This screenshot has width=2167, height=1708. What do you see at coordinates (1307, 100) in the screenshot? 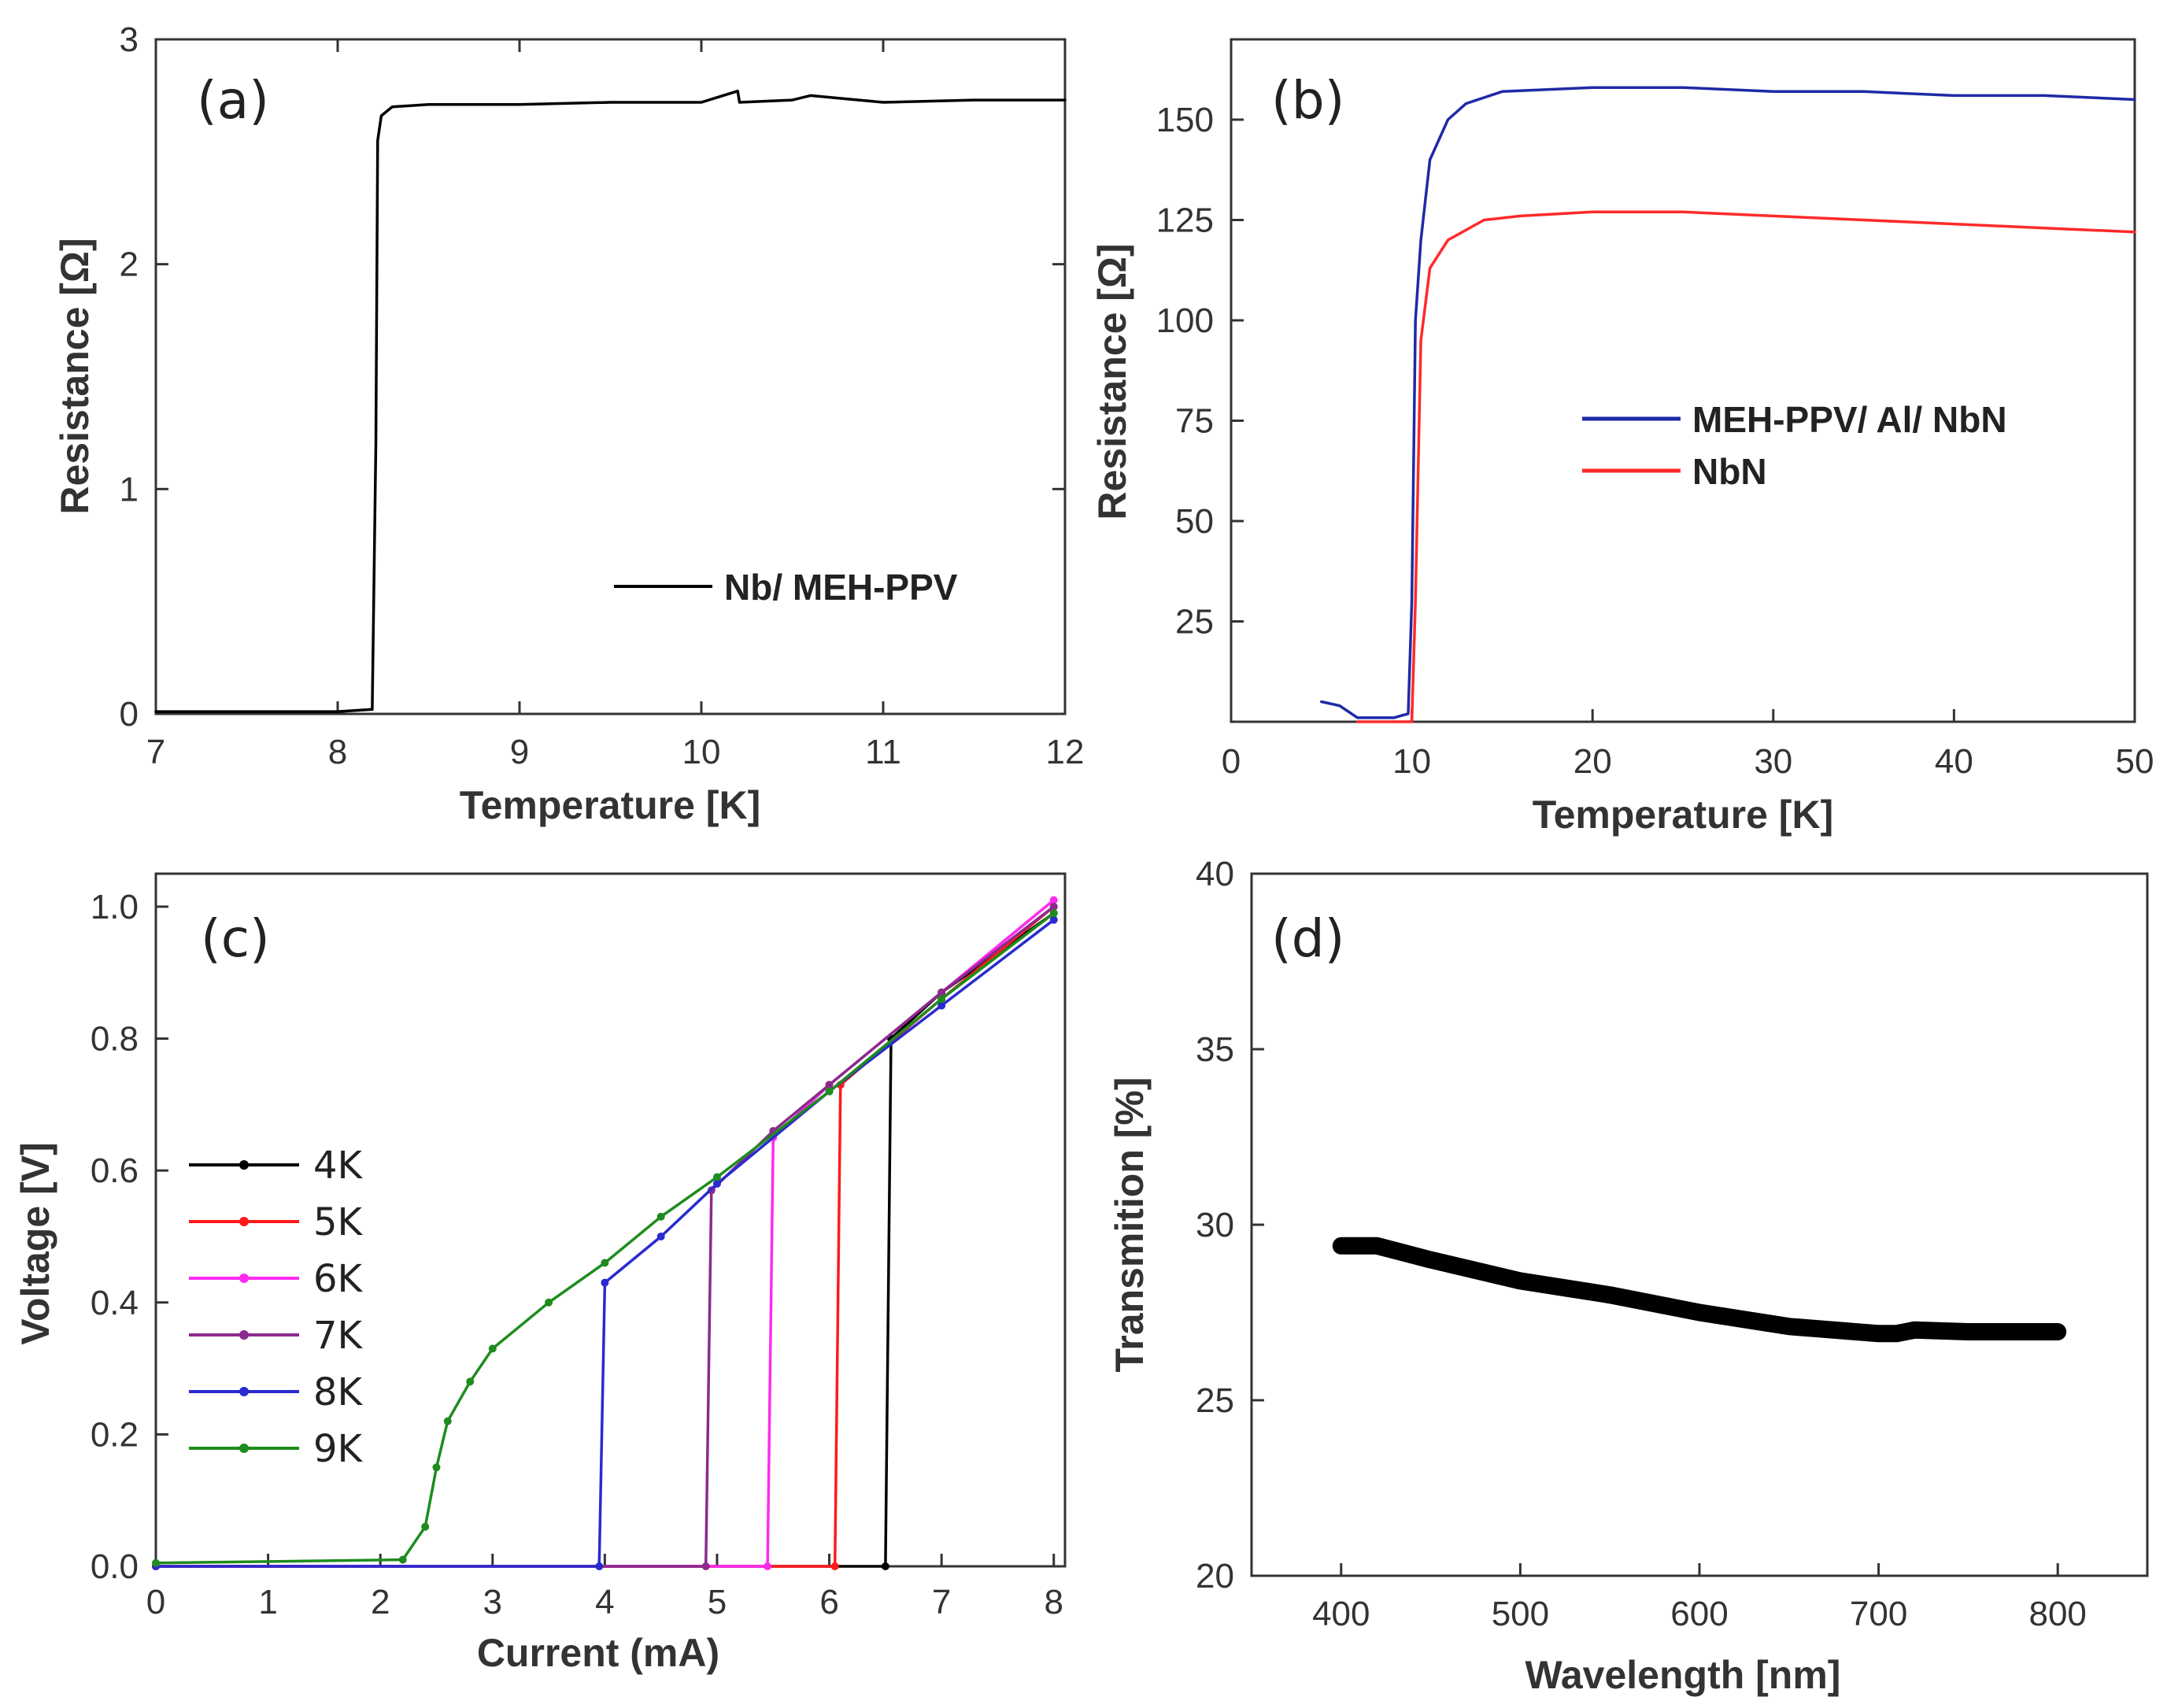
I see `panel-label-b: (b)` at bounding box center [1307, 100].